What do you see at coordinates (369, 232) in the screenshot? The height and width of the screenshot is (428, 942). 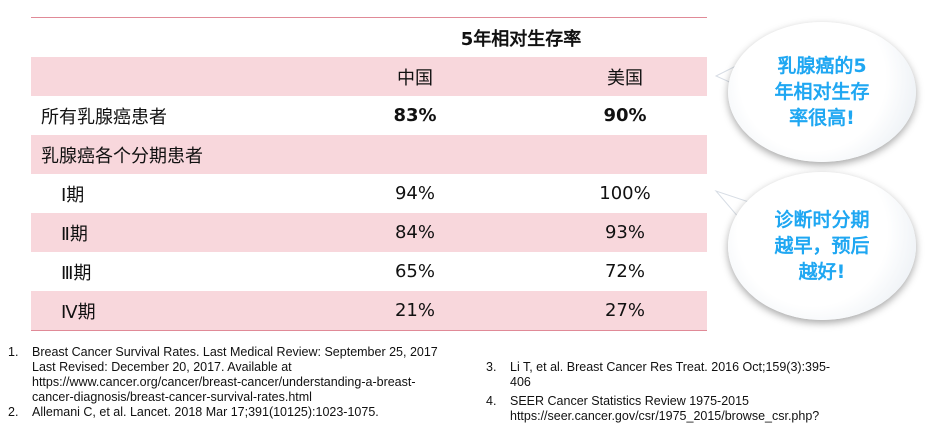 I see `table-row: Ⅱ期 84% 93%` at bounding box center [369, 232].